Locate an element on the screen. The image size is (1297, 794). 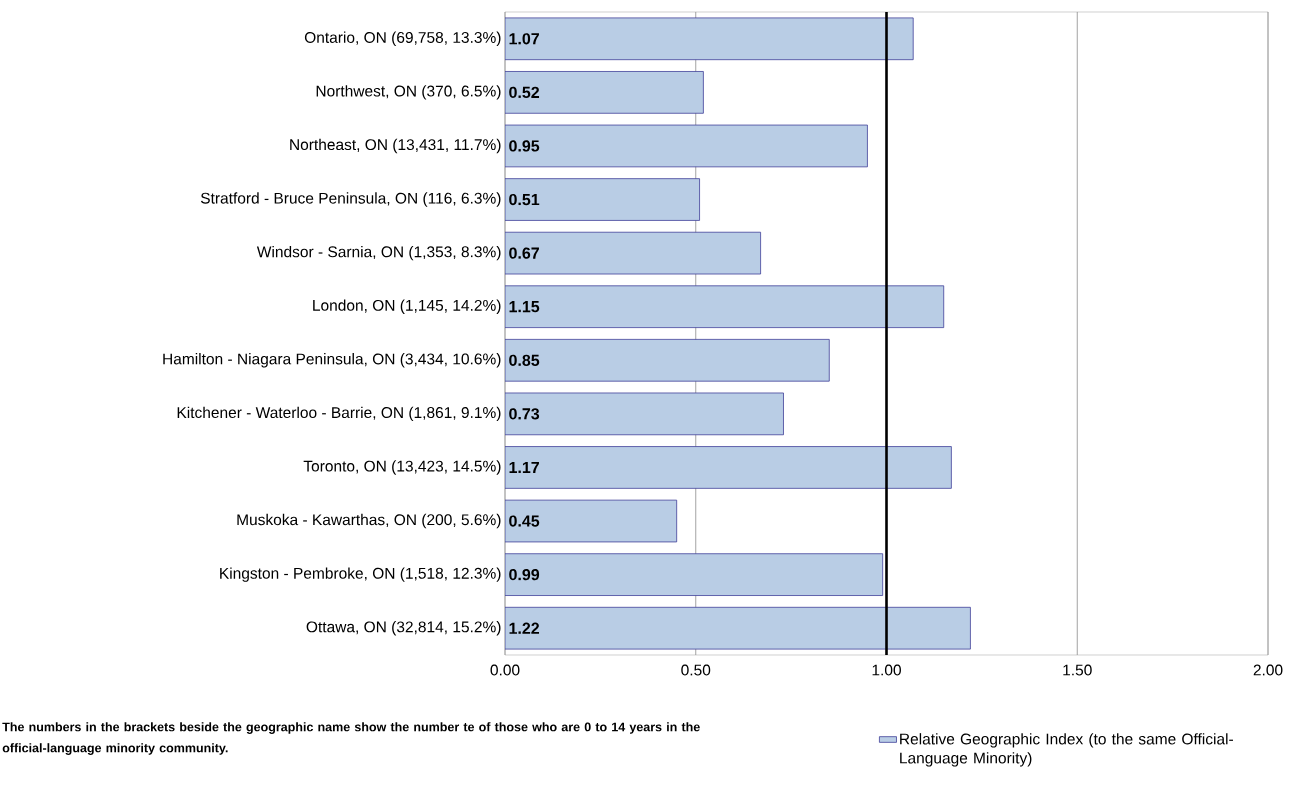
y-tick-label: Hamilton - Niagara Peninsula, ON (3,434, 10.6%) is located at coordinates (332, 360).